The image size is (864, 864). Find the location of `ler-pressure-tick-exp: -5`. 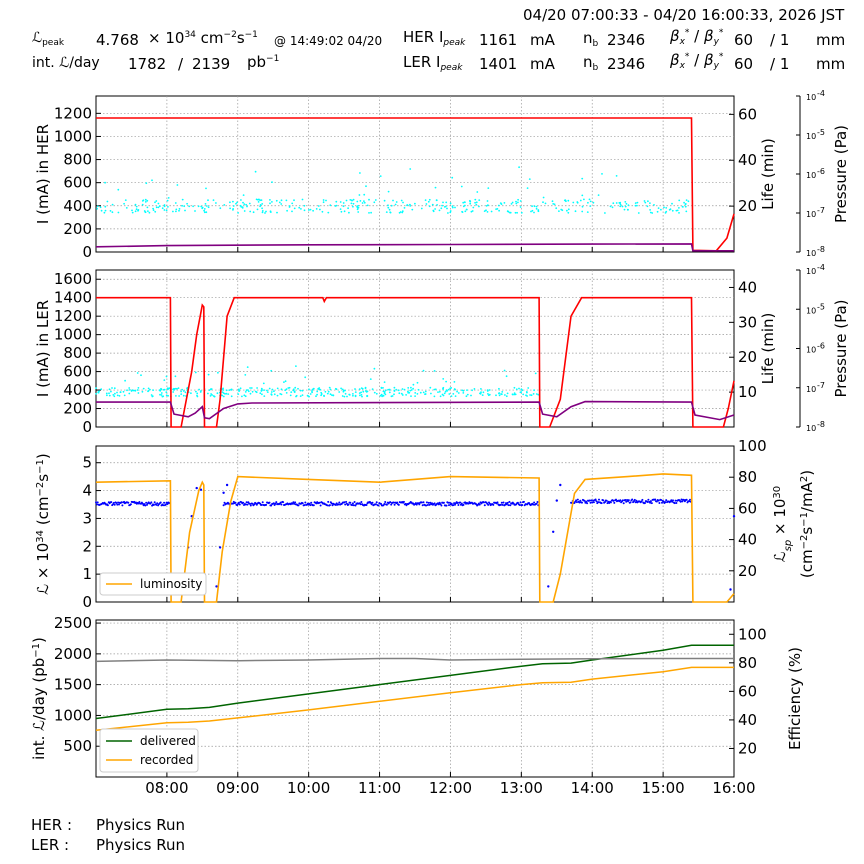

ler-pressure-tick-exp: -5 is located at coordinates (821, 306).